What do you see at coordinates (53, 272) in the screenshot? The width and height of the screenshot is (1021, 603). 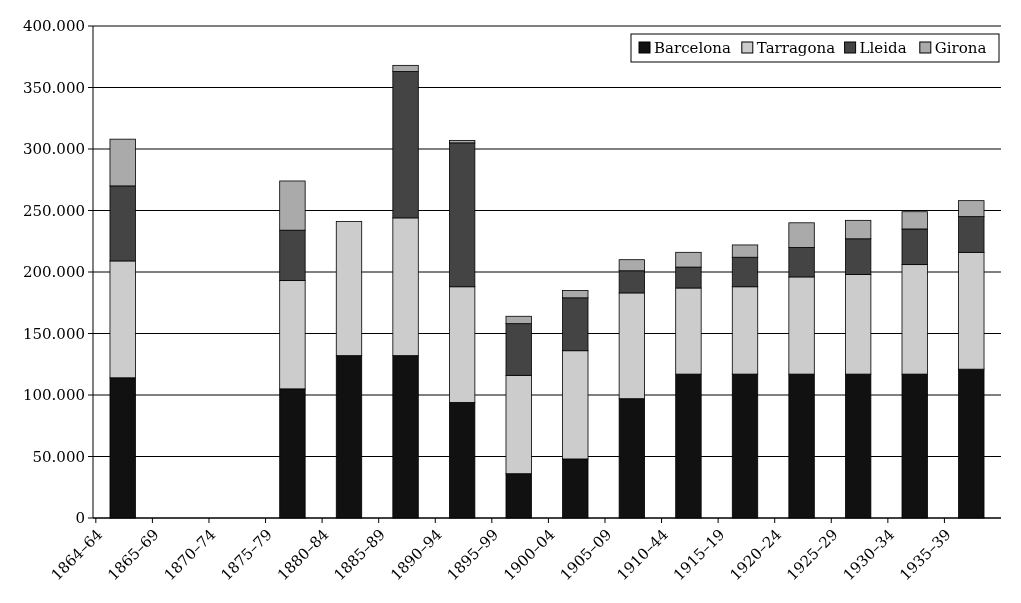 I see `y-tick-label: 200.000` at bounding box center [53, 272].